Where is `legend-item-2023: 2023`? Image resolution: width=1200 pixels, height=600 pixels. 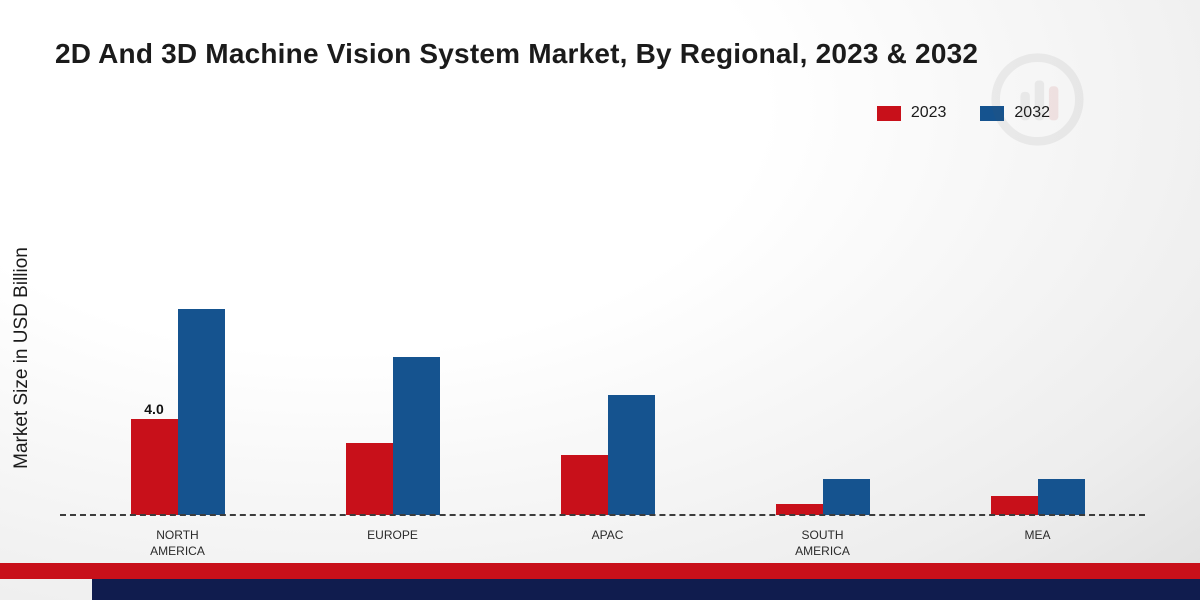 legend-item-2023: 2023 is located at coordinates (911, 113).